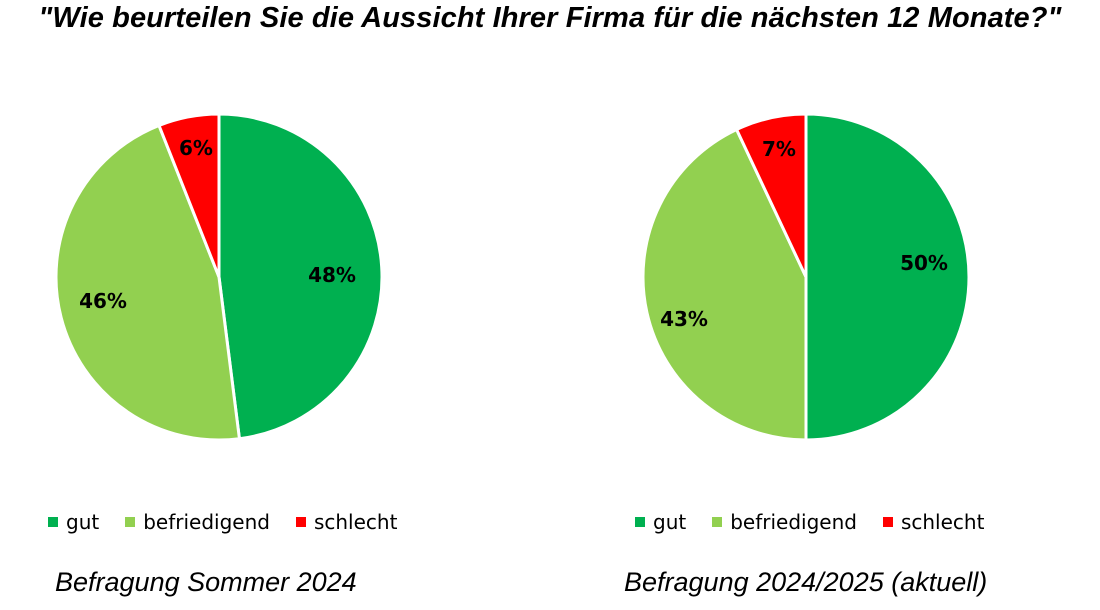 The height and width of the screenshot is (610, 1100). Describe the element at coordinates (779, 149) in the screenshot. I see `slice-label-schlecht: 7%` at that location.